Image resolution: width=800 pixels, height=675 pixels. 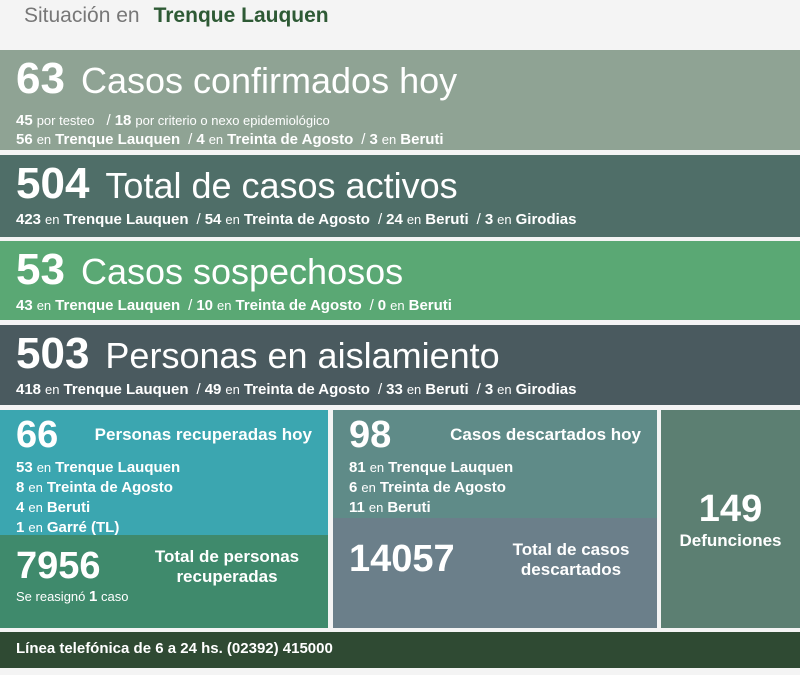 I want to click on panel-heading: 504 Total de casos activos, so click(x=400, y=184).